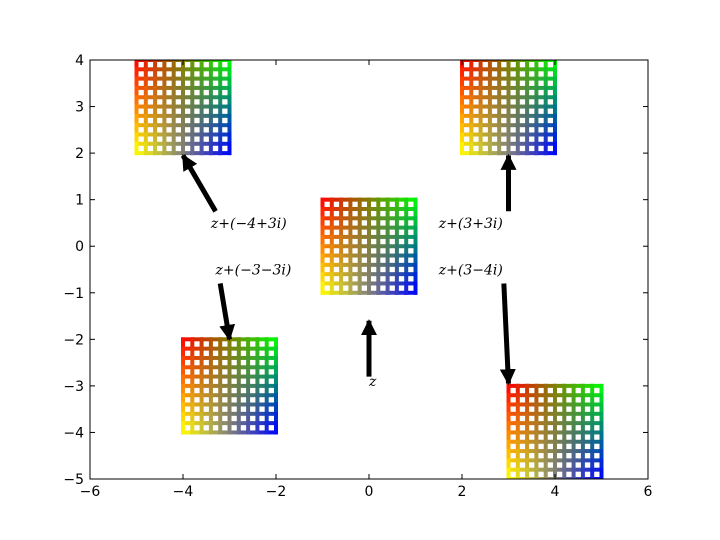  What do you see at coordinates (73, 433) in the screenshot?
I see `y-tick-label: −4` at bounding box center [73, 433].